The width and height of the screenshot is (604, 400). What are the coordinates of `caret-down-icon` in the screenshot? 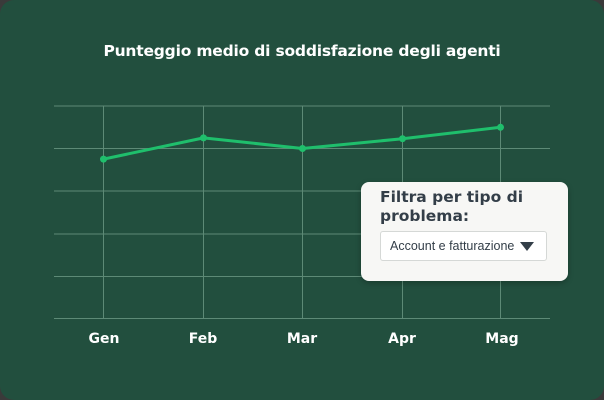 It's located at (527, 246).